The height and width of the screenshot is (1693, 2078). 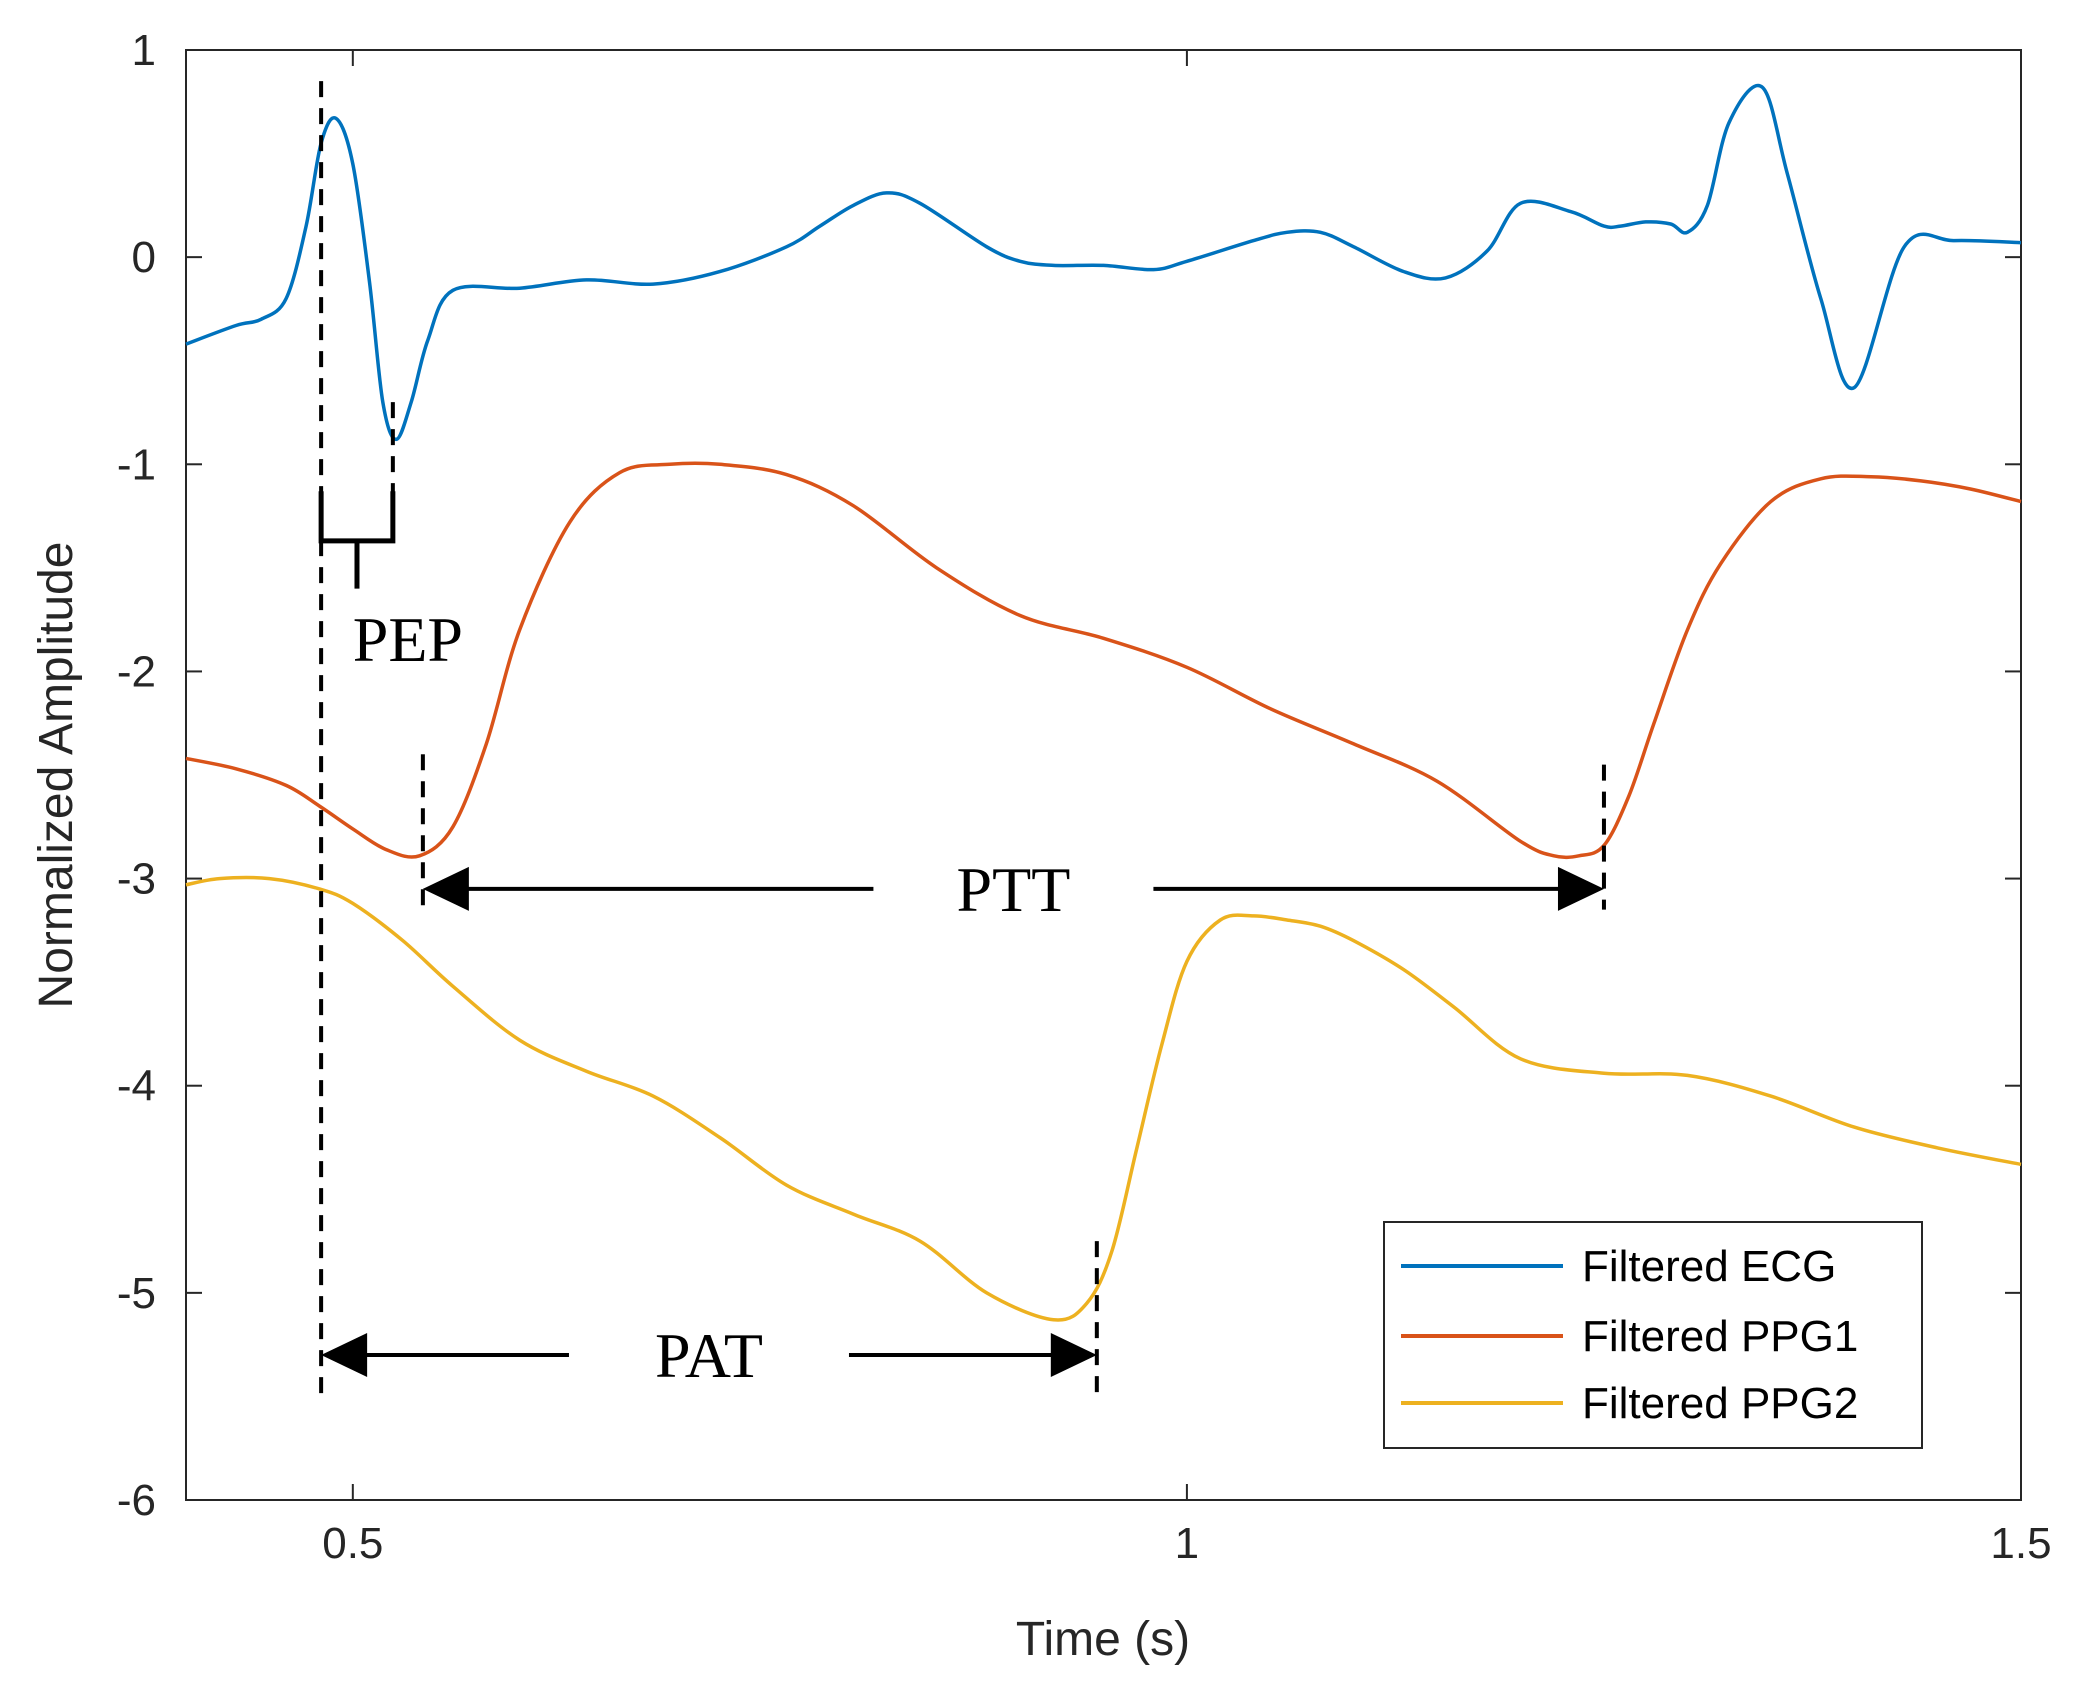 What do you see at coordinates (136, 464) in the screenshot?
I see `y-tick-label: -1` at bounding box center [136, 464].